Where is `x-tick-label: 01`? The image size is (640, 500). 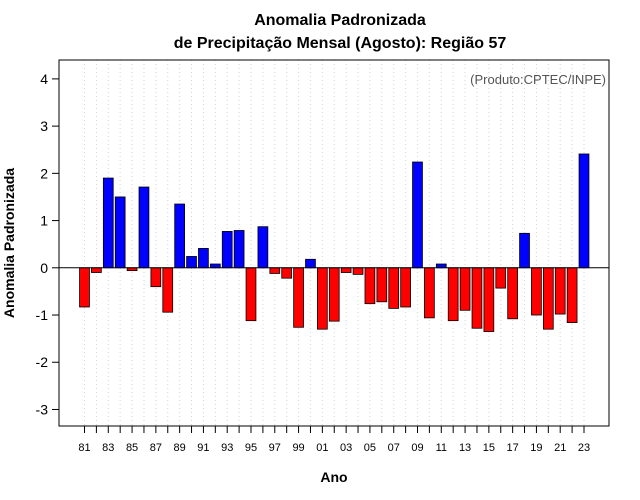
x-tick-label: 01 is located at coordinates (322, 448).